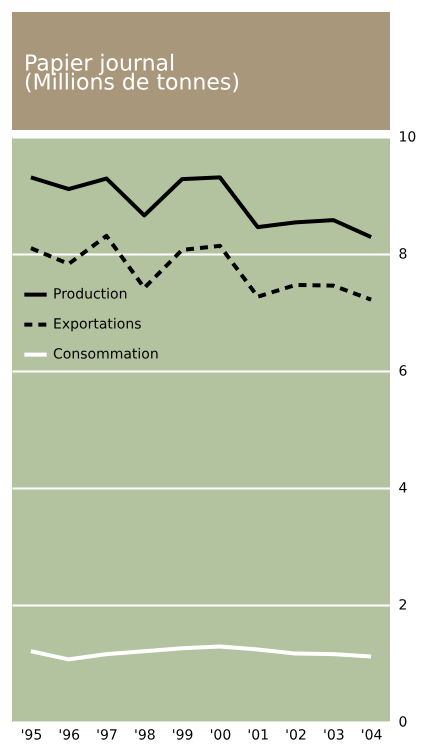  I want to click on x-tick-label: '03, so click(333, 736).